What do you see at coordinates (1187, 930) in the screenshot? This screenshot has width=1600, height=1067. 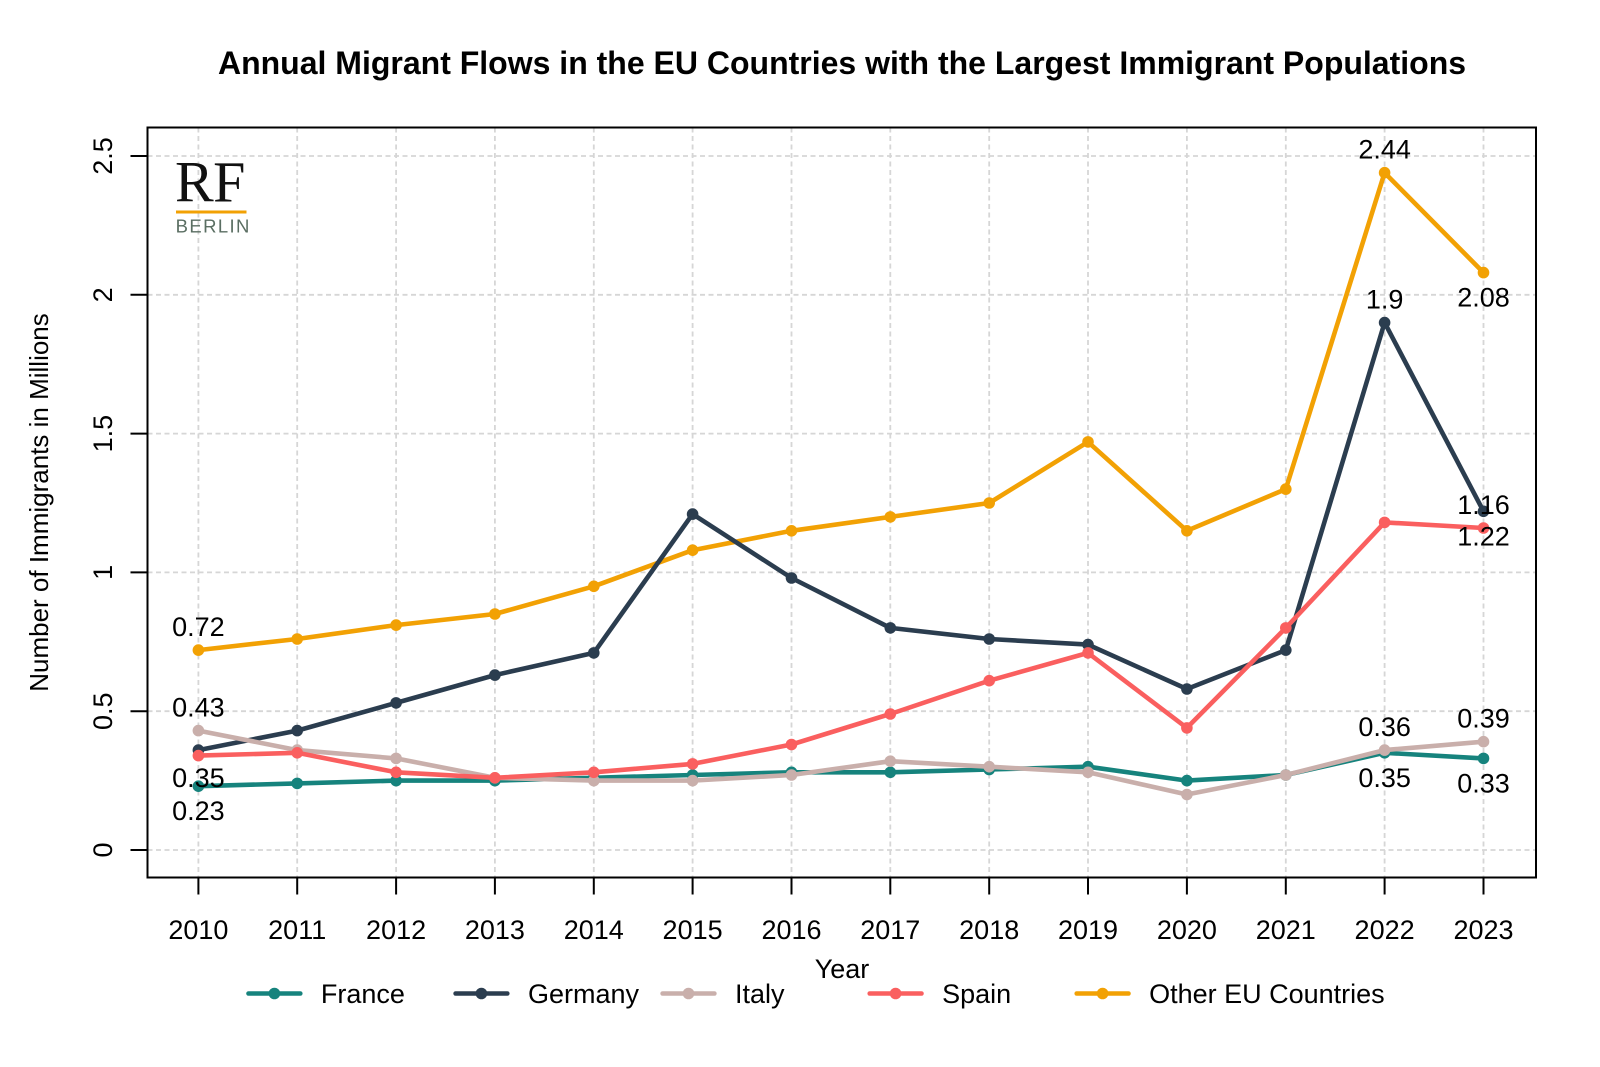 I see `svg-text: 2020` at bounding box center [1187, 930].